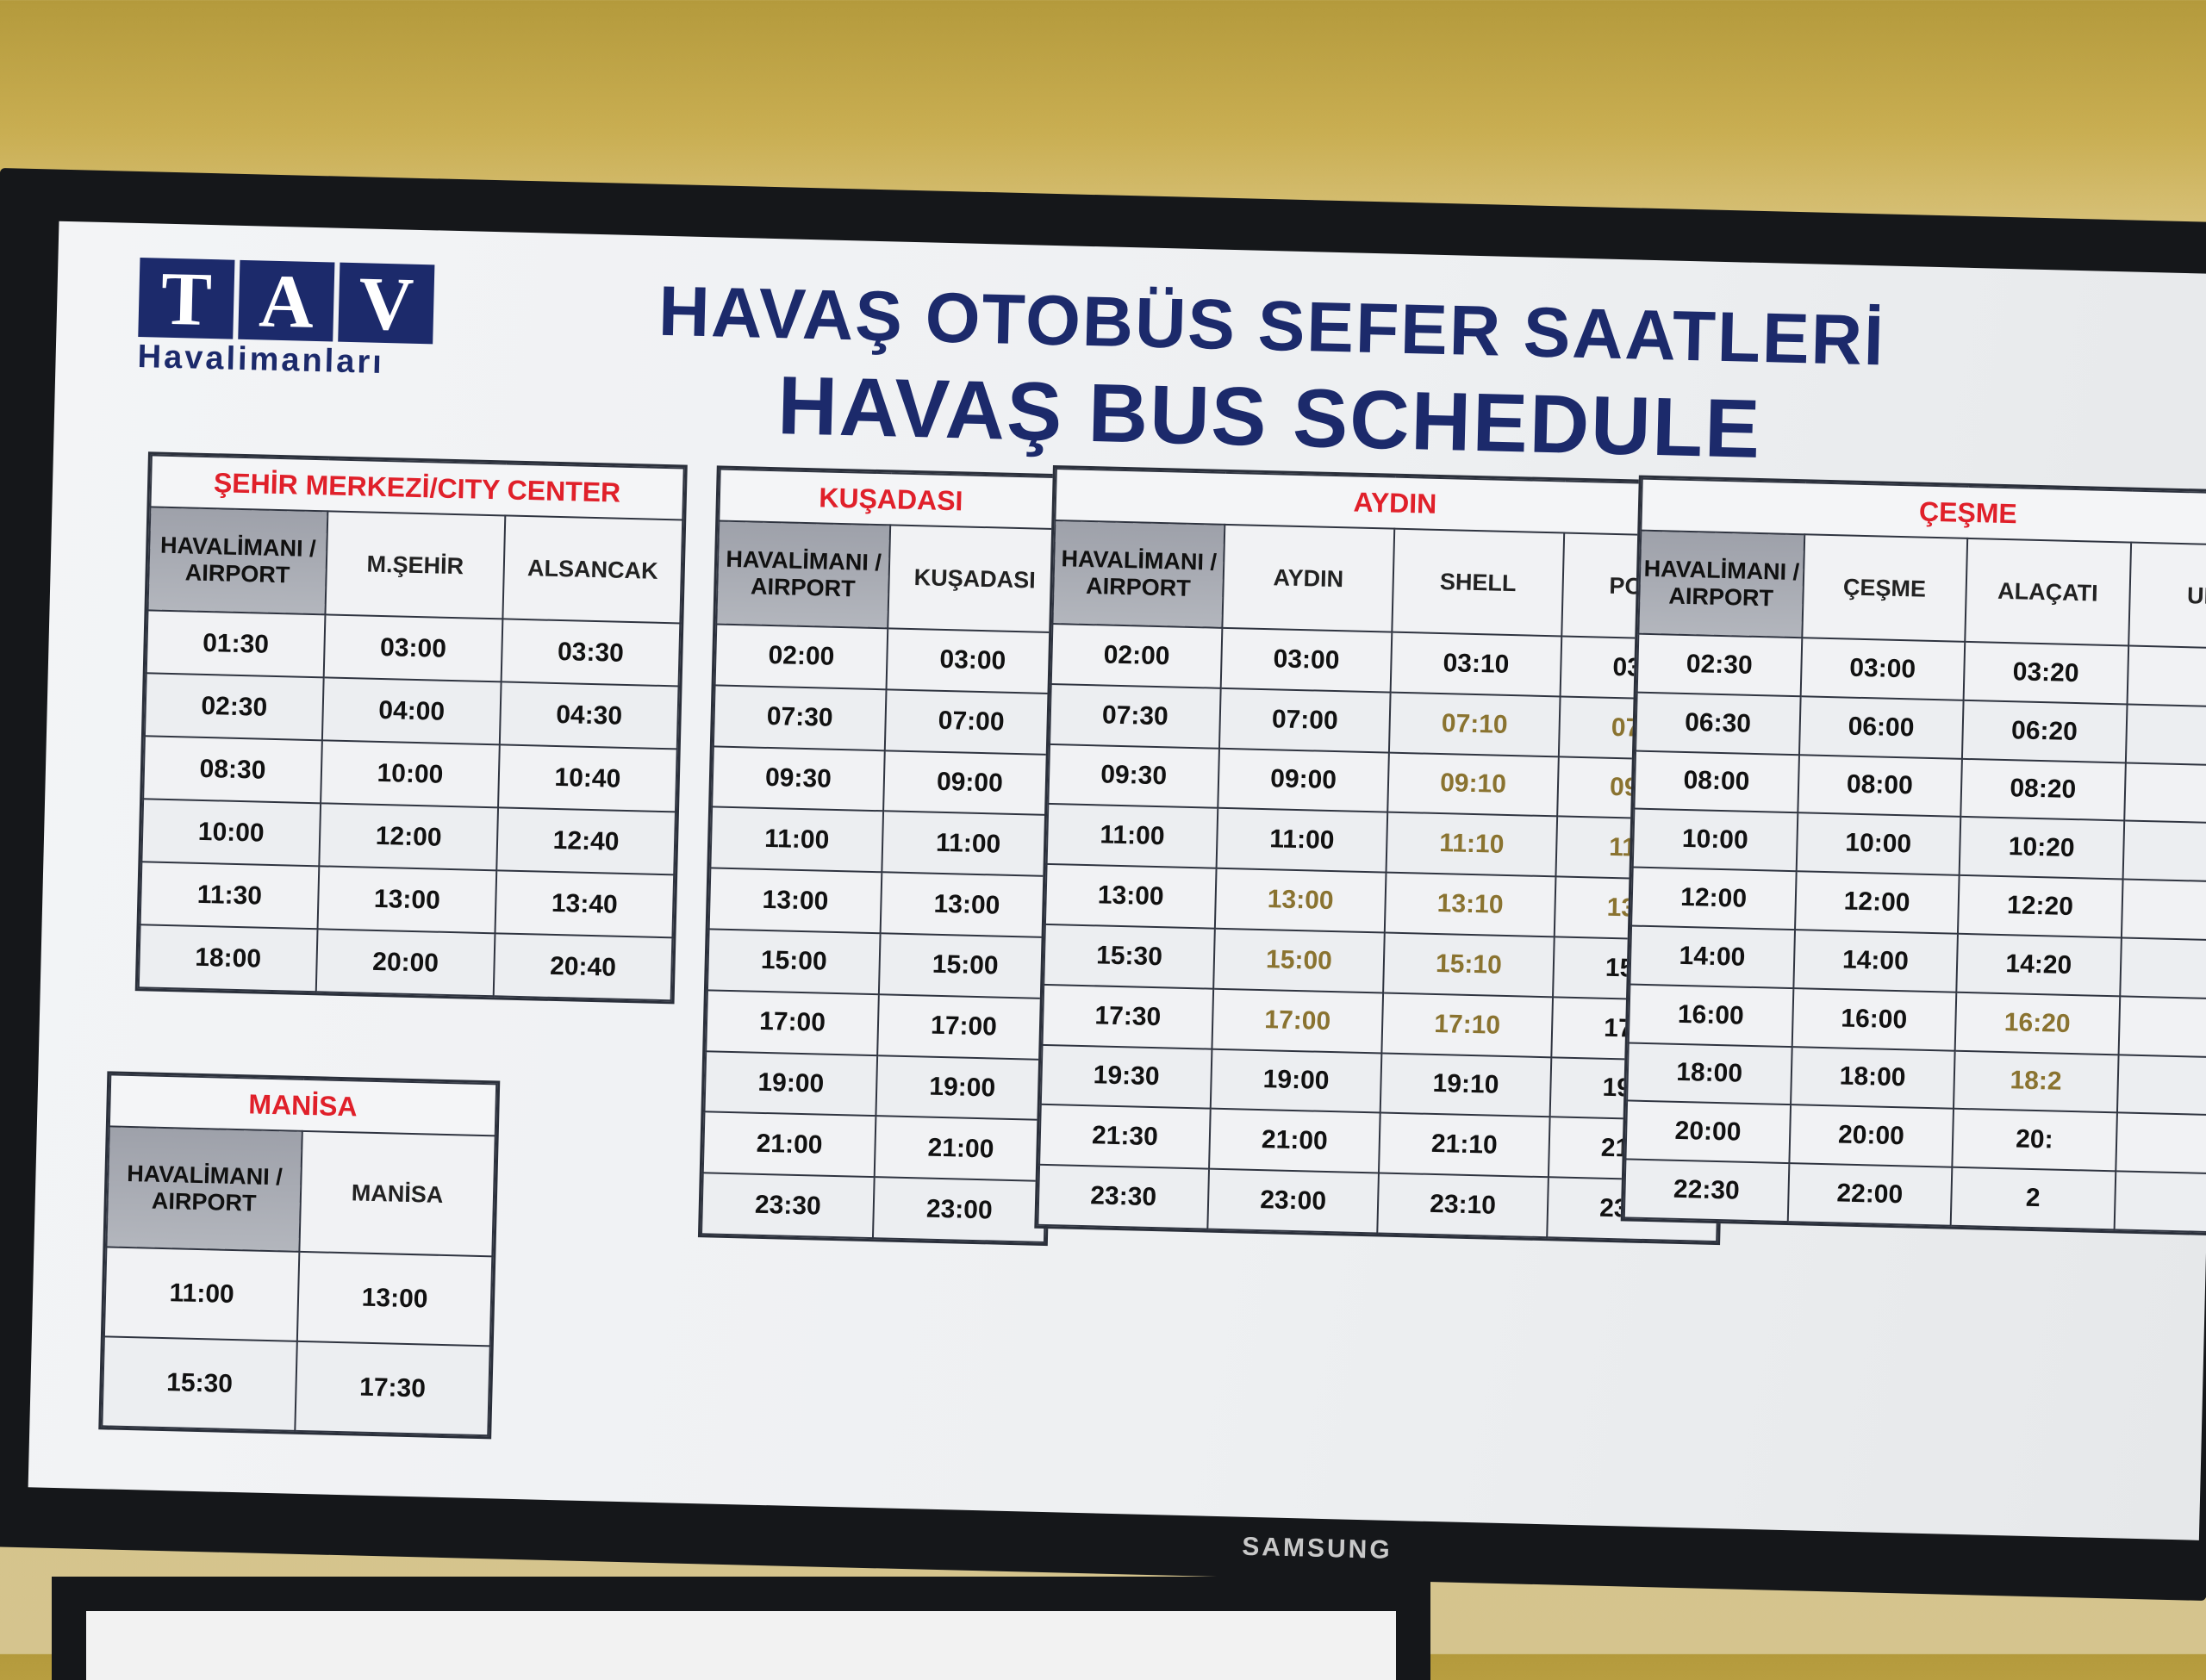 Image resolution: width=2206 pixels, height=1680 pixels. Describe the element at coordinates (1469, 965) in the screenshot. I see `time-cell: 15:10` at that location.